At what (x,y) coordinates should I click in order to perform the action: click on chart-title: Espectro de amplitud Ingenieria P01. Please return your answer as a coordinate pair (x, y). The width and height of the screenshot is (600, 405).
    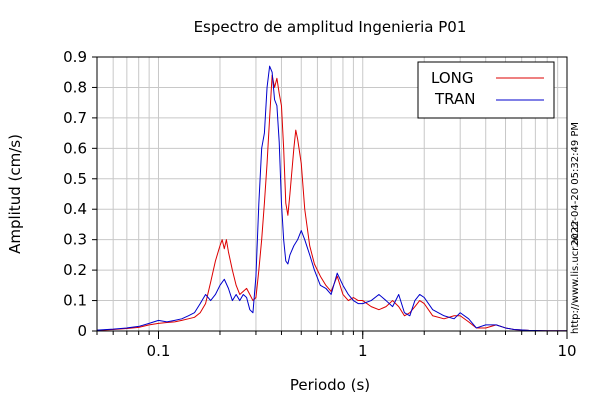
    Looking at the image, I should click on (330, 27).